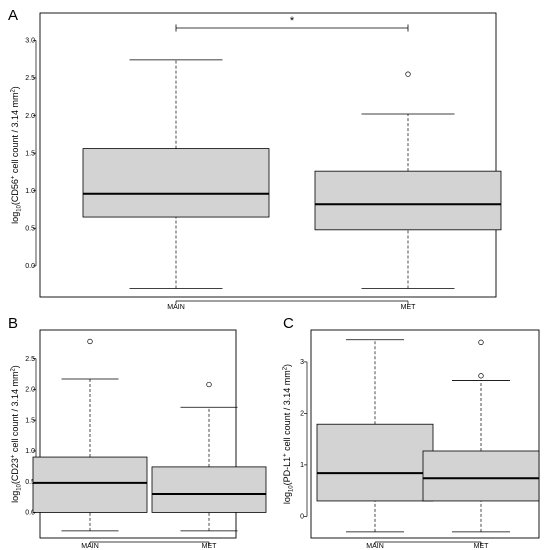  I want to click on plot-frame, so click(138, 434).